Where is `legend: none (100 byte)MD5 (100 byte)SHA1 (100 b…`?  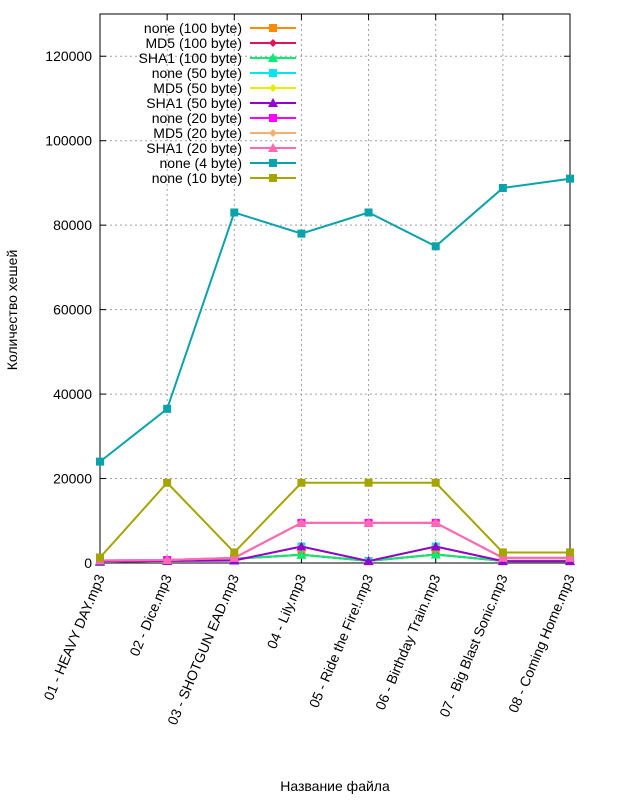
legend: none (100 byte)MD5 (100 byte)SHA1 (100 b… is located at coordinates (217, 103).